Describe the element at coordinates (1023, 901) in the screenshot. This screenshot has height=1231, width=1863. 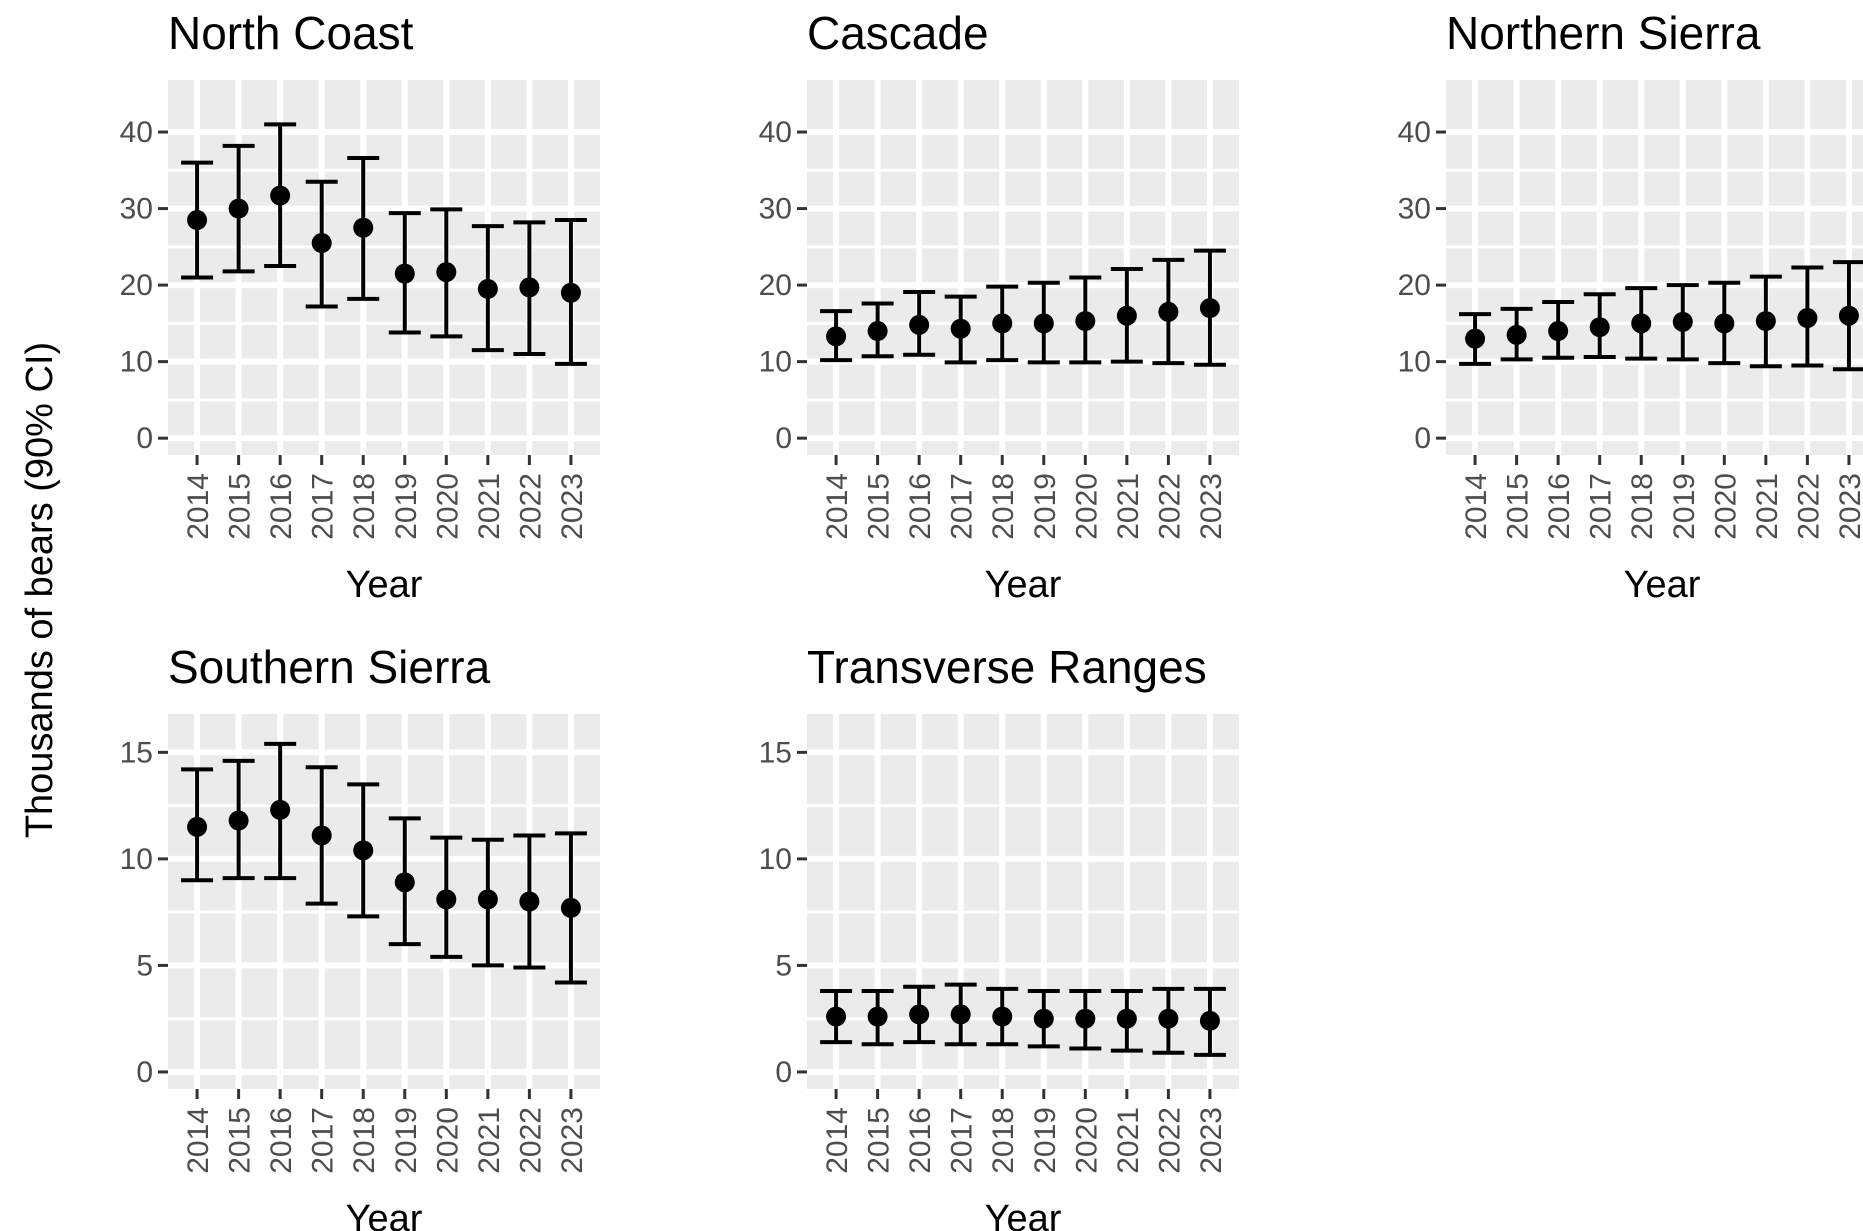
I see `plot-background` at that location.